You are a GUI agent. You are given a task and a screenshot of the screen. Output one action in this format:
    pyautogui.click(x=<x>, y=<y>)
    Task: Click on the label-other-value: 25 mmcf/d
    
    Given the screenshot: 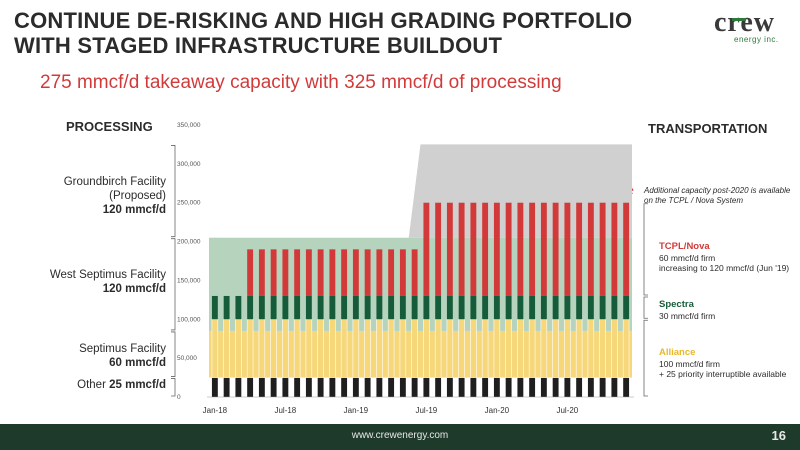 What is the action you would take?
    pyautogui.click(x=137, y=385)
    